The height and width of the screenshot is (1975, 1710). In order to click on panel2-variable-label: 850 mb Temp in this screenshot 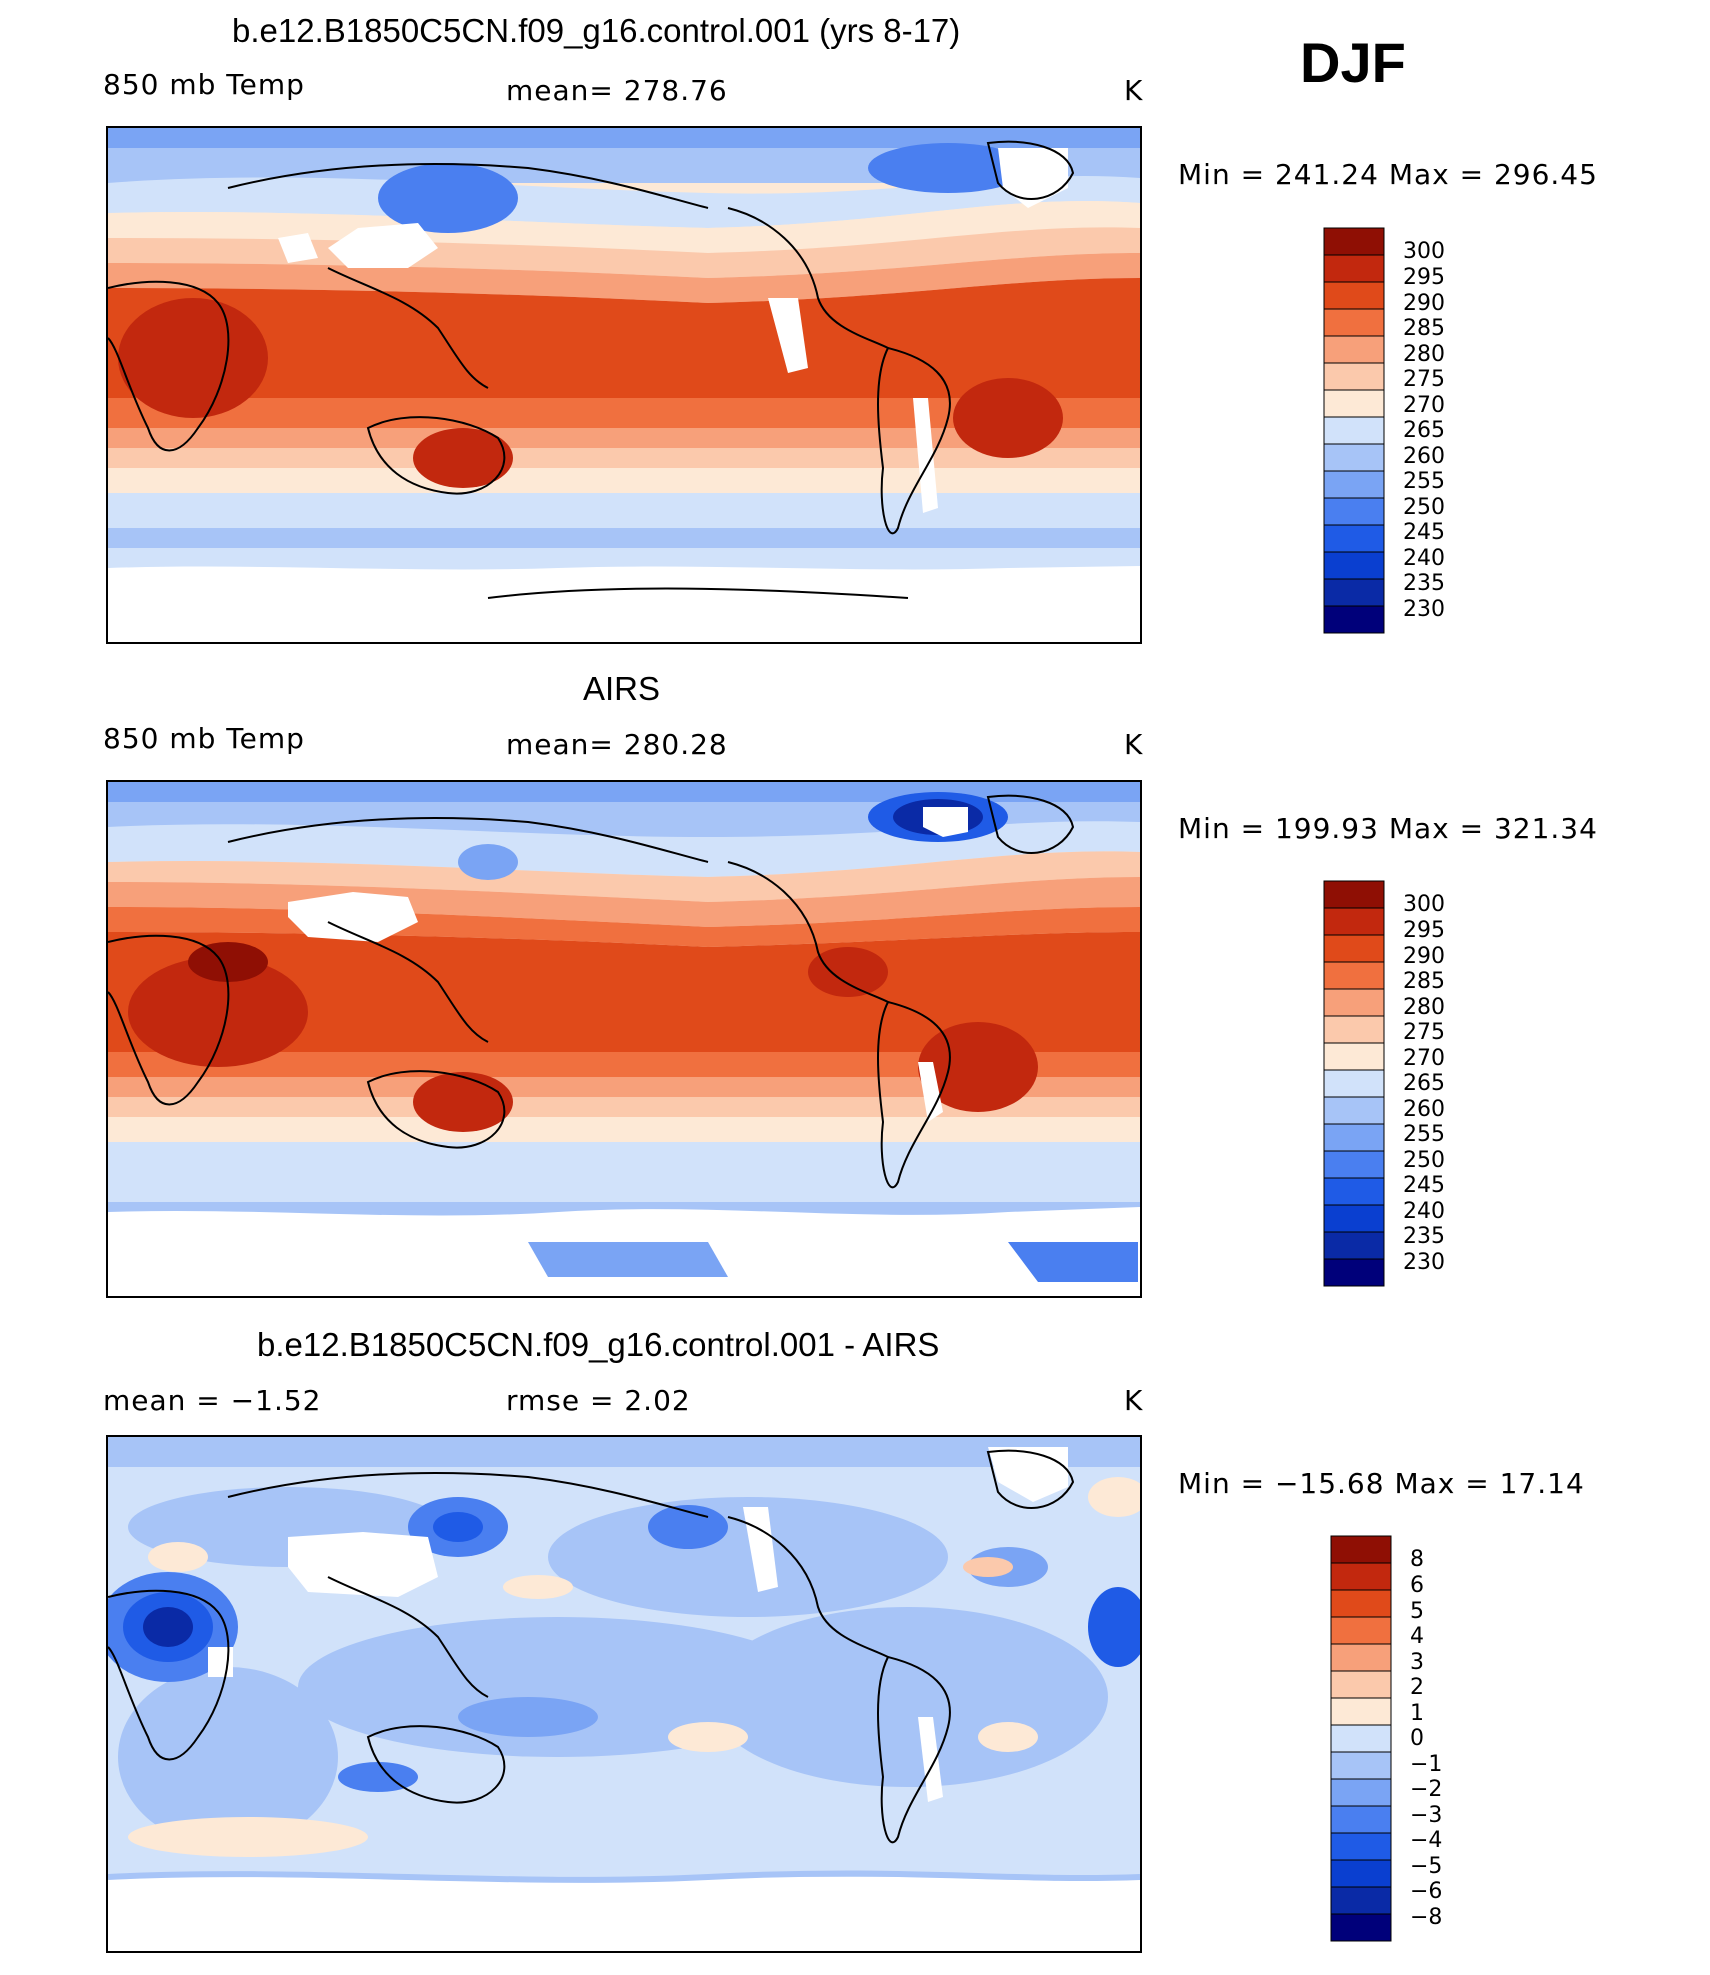, I will do `click(204, 738)`.